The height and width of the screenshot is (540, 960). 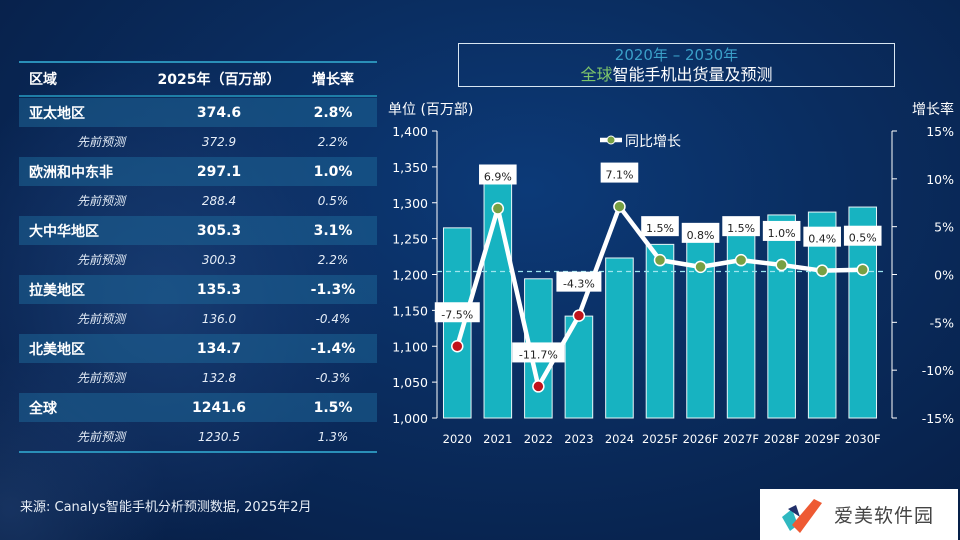 I want to click on growth-data-label: 0.8%, so click(x=701, y=235).